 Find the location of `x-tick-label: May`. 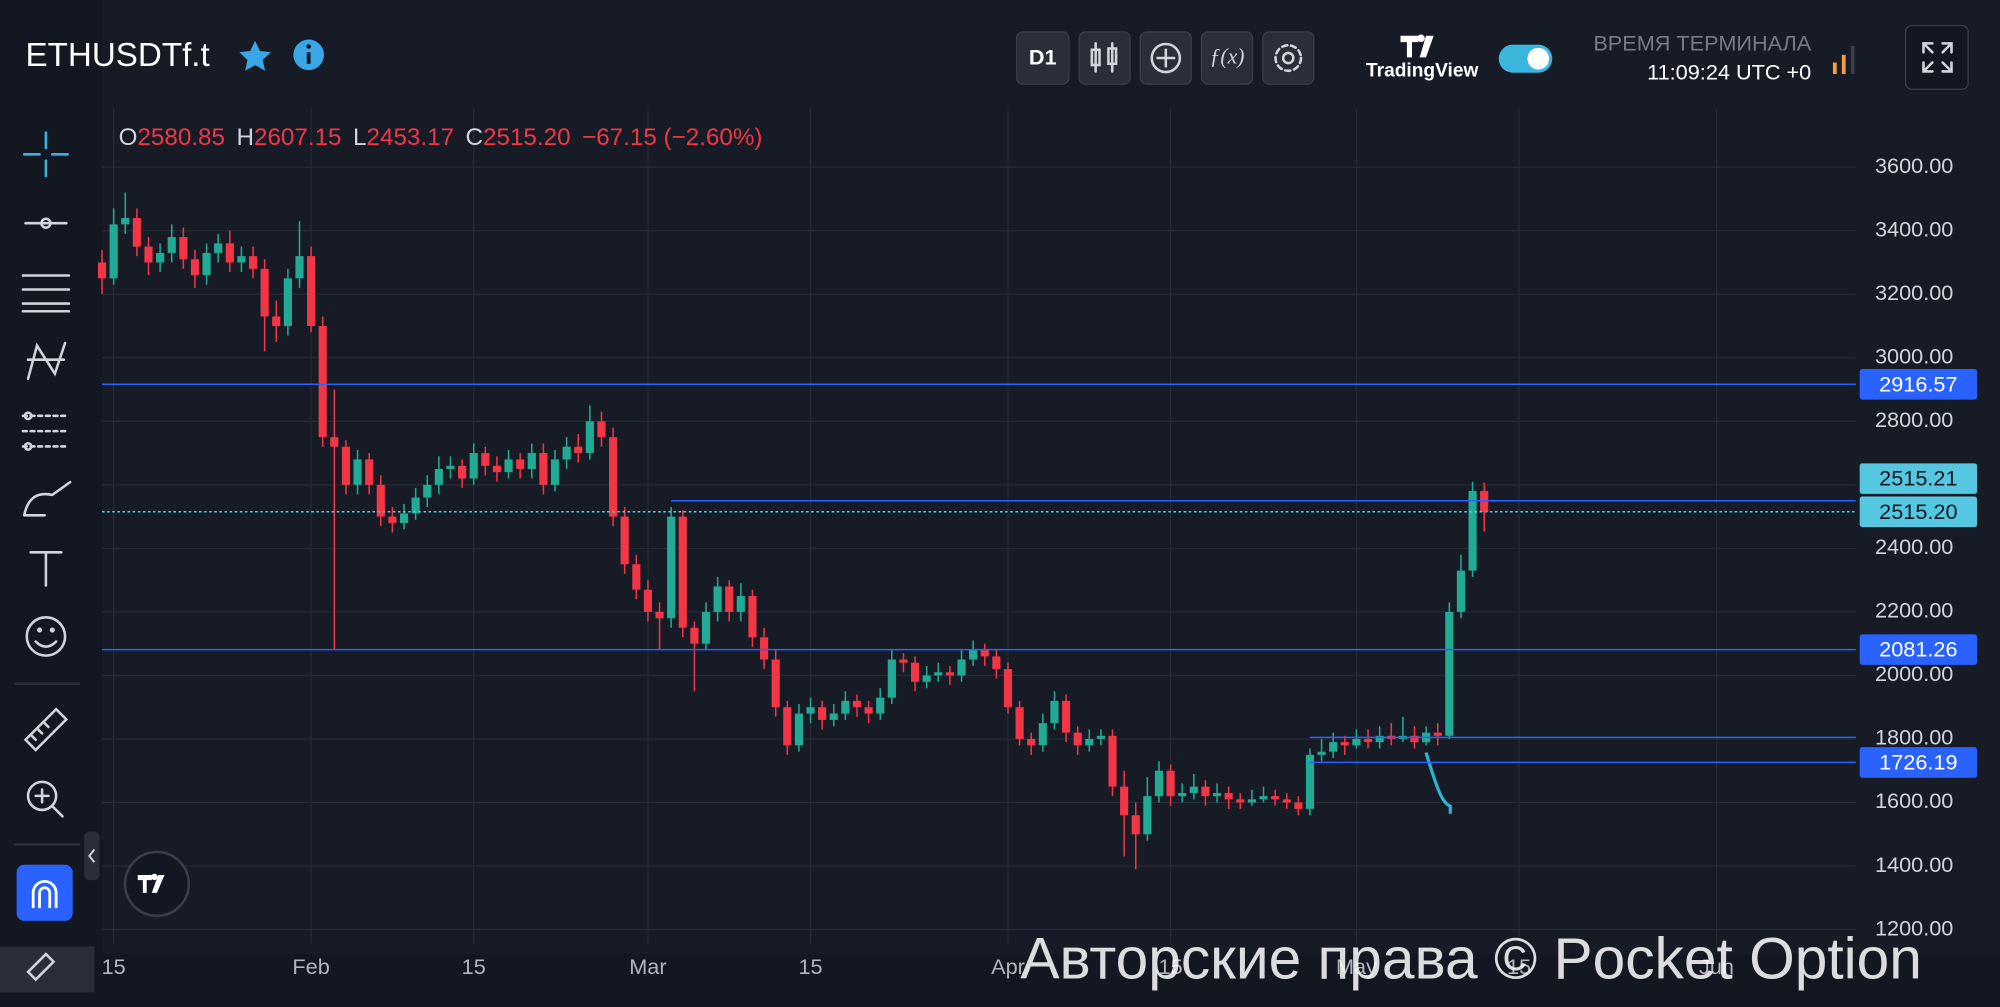

x-tick-label: May is located at coordinates (1356, 966).